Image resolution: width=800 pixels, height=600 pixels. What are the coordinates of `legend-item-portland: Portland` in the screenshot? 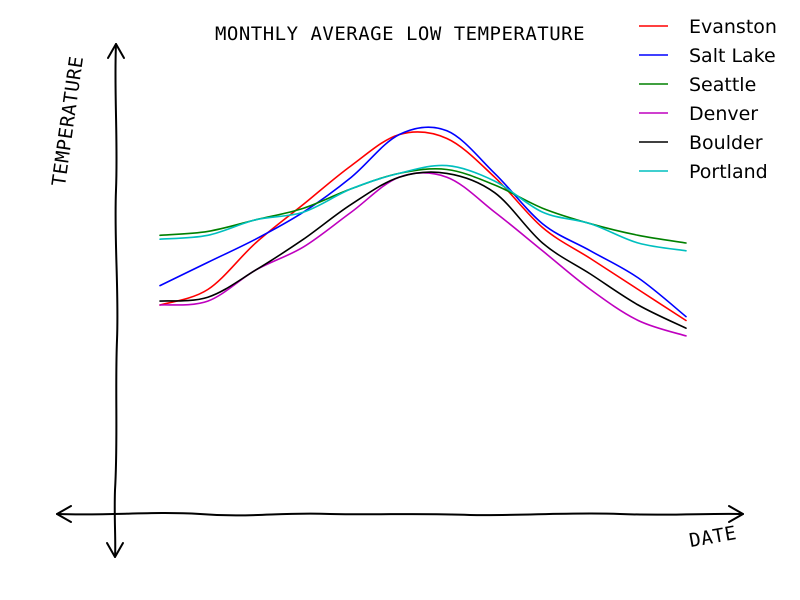 It's located at (703, 172).